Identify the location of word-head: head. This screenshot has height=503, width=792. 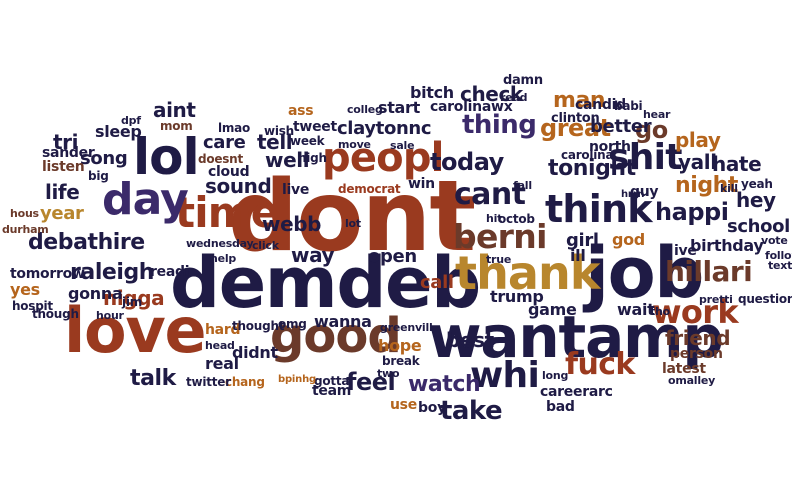
(220, 345).